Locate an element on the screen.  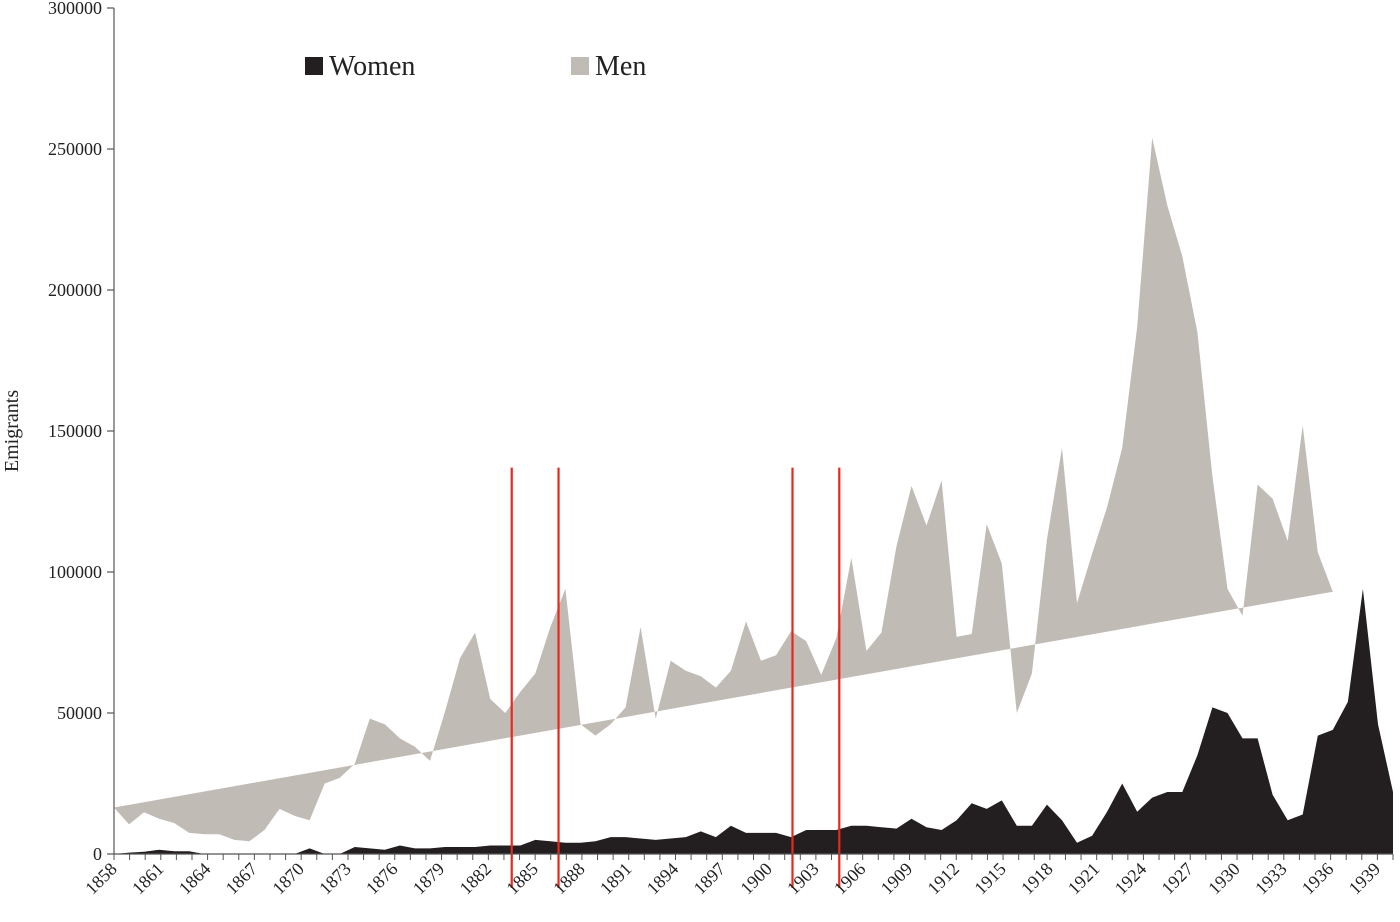
y-axis-title: Emigrants is located at coordinates (12, 431).